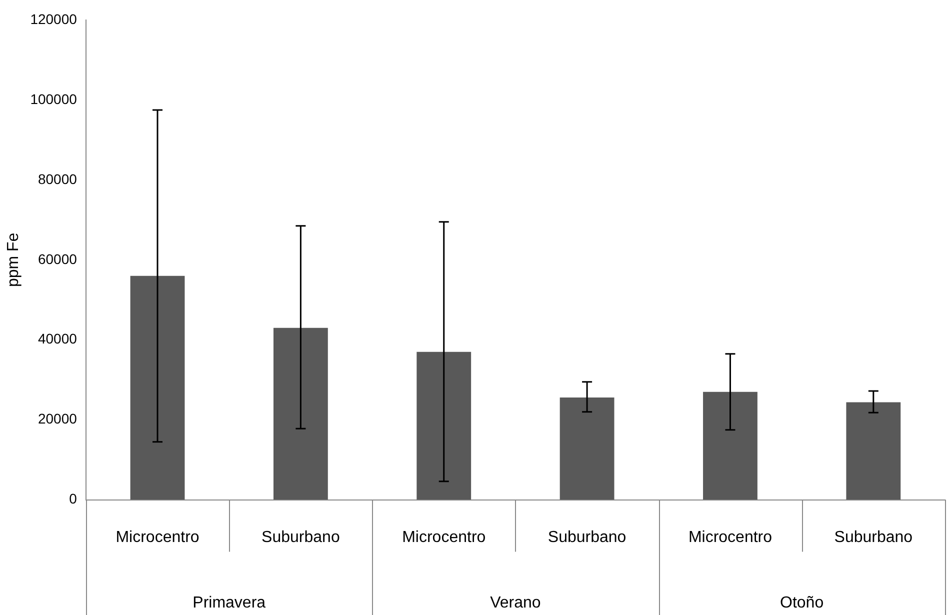 The width and height of the screenshot is (949, 615). What do you see at coordinates (58, 338) in the screenshot?
I see `y-tick-label: 40000` at bounding box center [58, 338].